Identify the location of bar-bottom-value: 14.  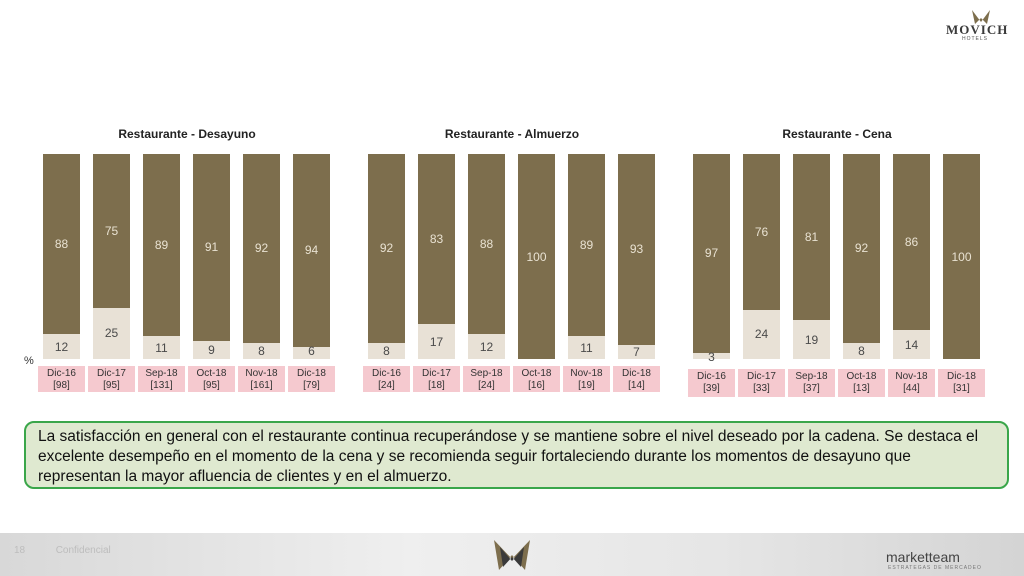
(911, 344).